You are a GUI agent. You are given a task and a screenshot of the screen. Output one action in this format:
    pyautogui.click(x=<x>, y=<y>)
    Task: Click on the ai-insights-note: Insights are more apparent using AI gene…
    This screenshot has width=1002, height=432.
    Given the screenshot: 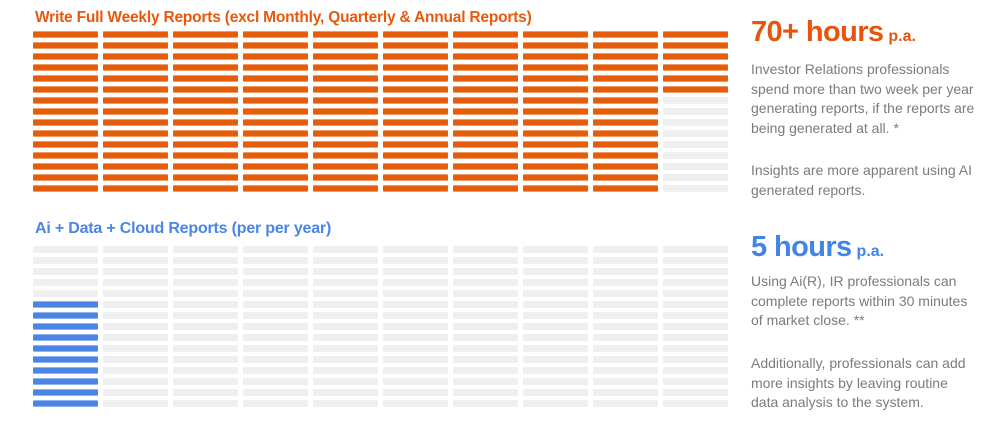 What is the action you would take?
    pyautogui.click(x=862, y=180)
    